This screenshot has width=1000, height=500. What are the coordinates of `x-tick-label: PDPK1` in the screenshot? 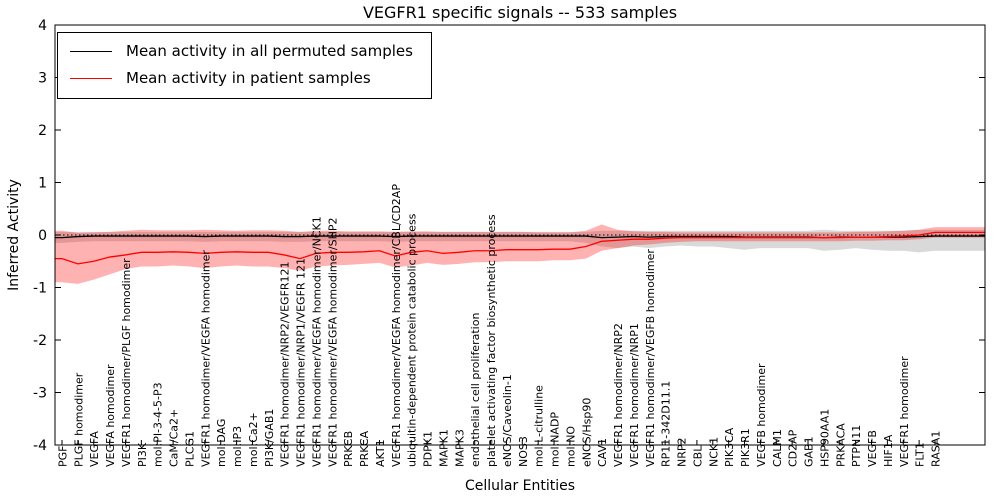 It's located at (428, 449).